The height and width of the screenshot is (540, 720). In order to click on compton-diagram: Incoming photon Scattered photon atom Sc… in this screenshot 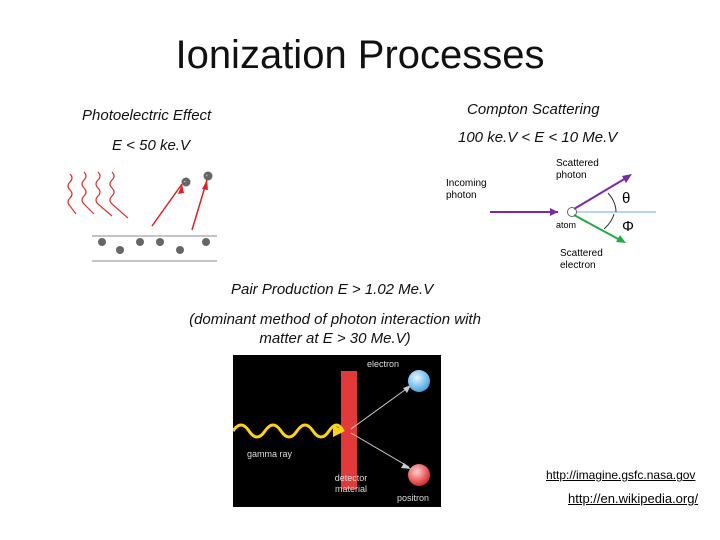, I will do `click(552, 213)`.